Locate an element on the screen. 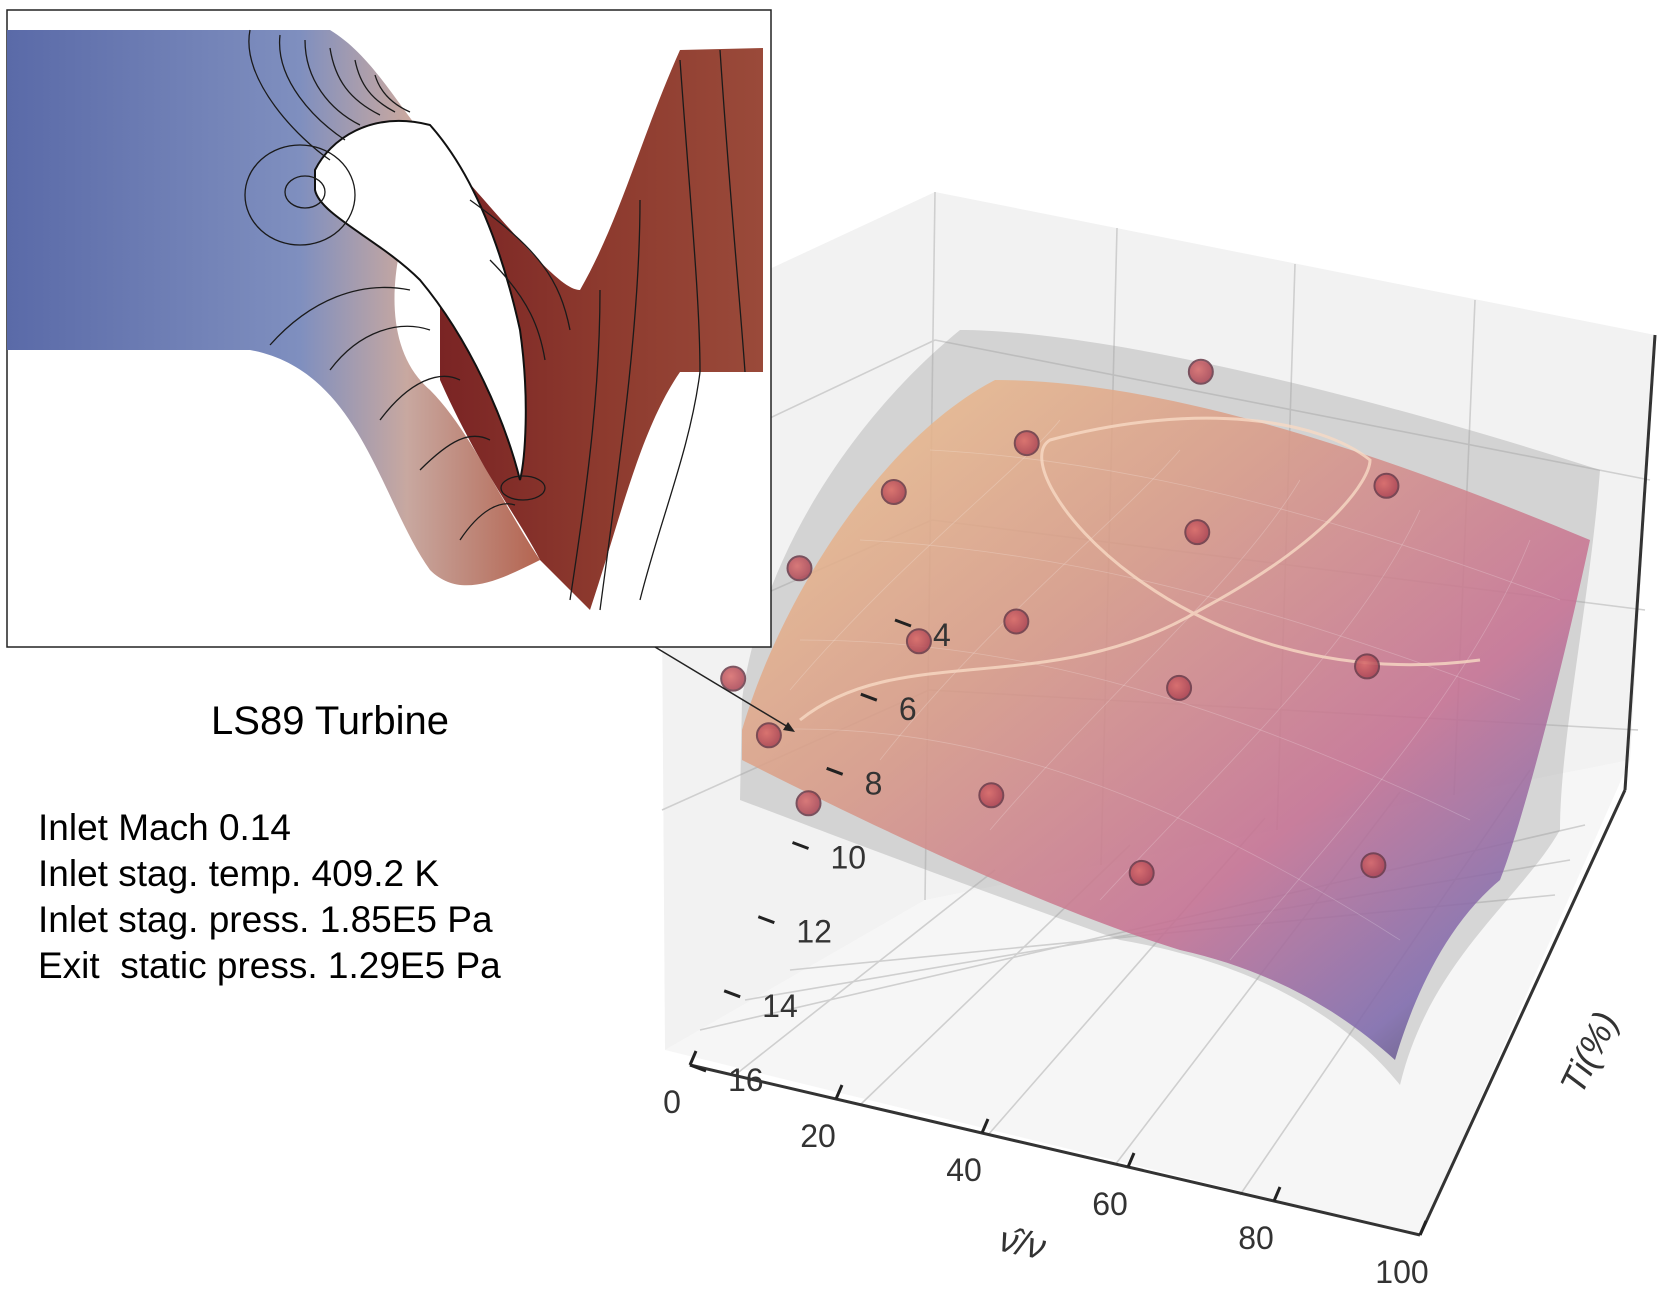 The width and height of the screenshot is (1664, 1310). y-axis-line is located at coordinates (1522, 1012).